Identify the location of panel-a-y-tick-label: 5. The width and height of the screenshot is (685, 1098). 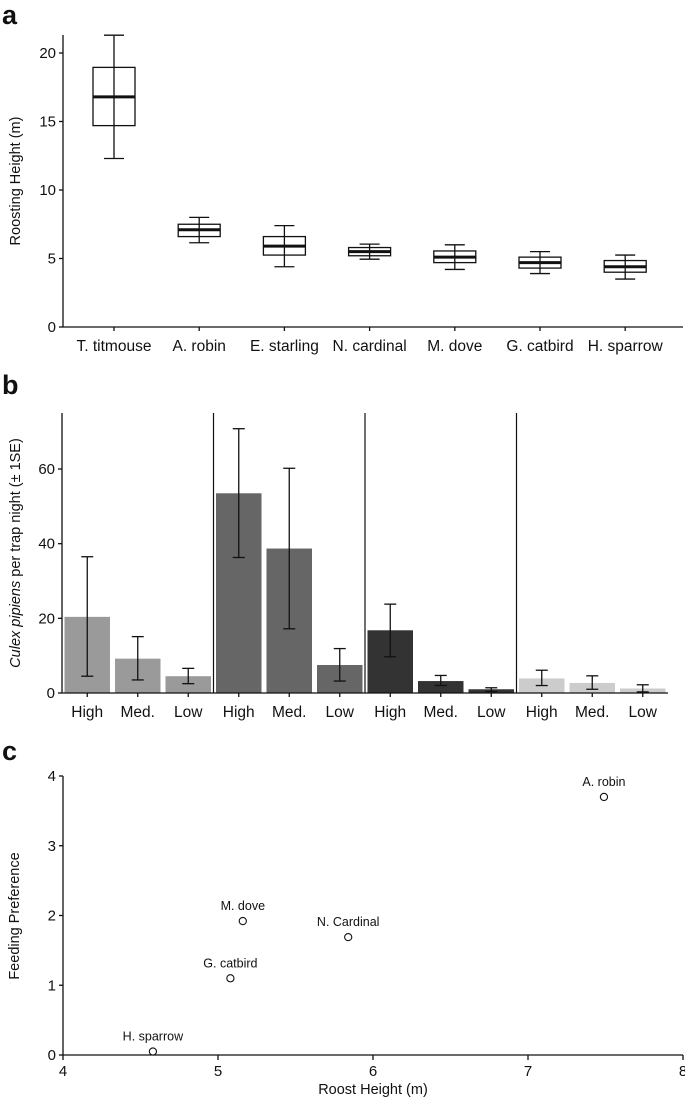
(52, 259).